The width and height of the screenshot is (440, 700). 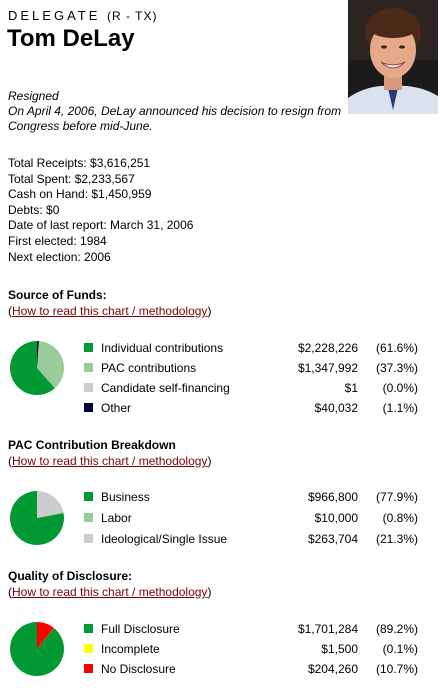 I want to click on source-of-funds-link-wrap: (How to read this chart / methodology), so click(x=110, y=311).